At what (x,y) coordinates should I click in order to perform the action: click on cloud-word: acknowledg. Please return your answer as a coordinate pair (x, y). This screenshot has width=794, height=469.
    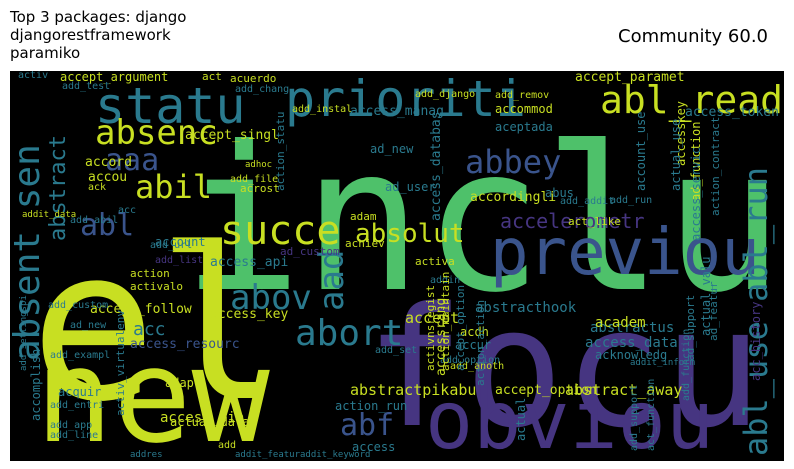
    Looking at the image, I should click on (631, 355).